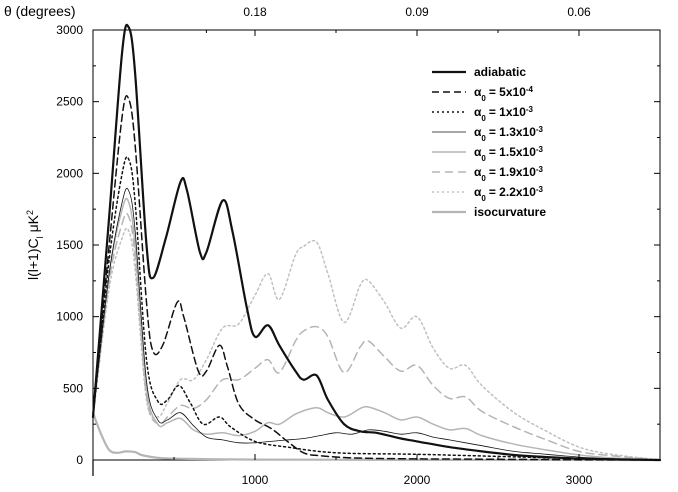 The width and height of the screenshot is (678, 492). Describe the element at coordinates (417, 12) in the screenshot. I see `top-tick-label: 0.09` at that location.